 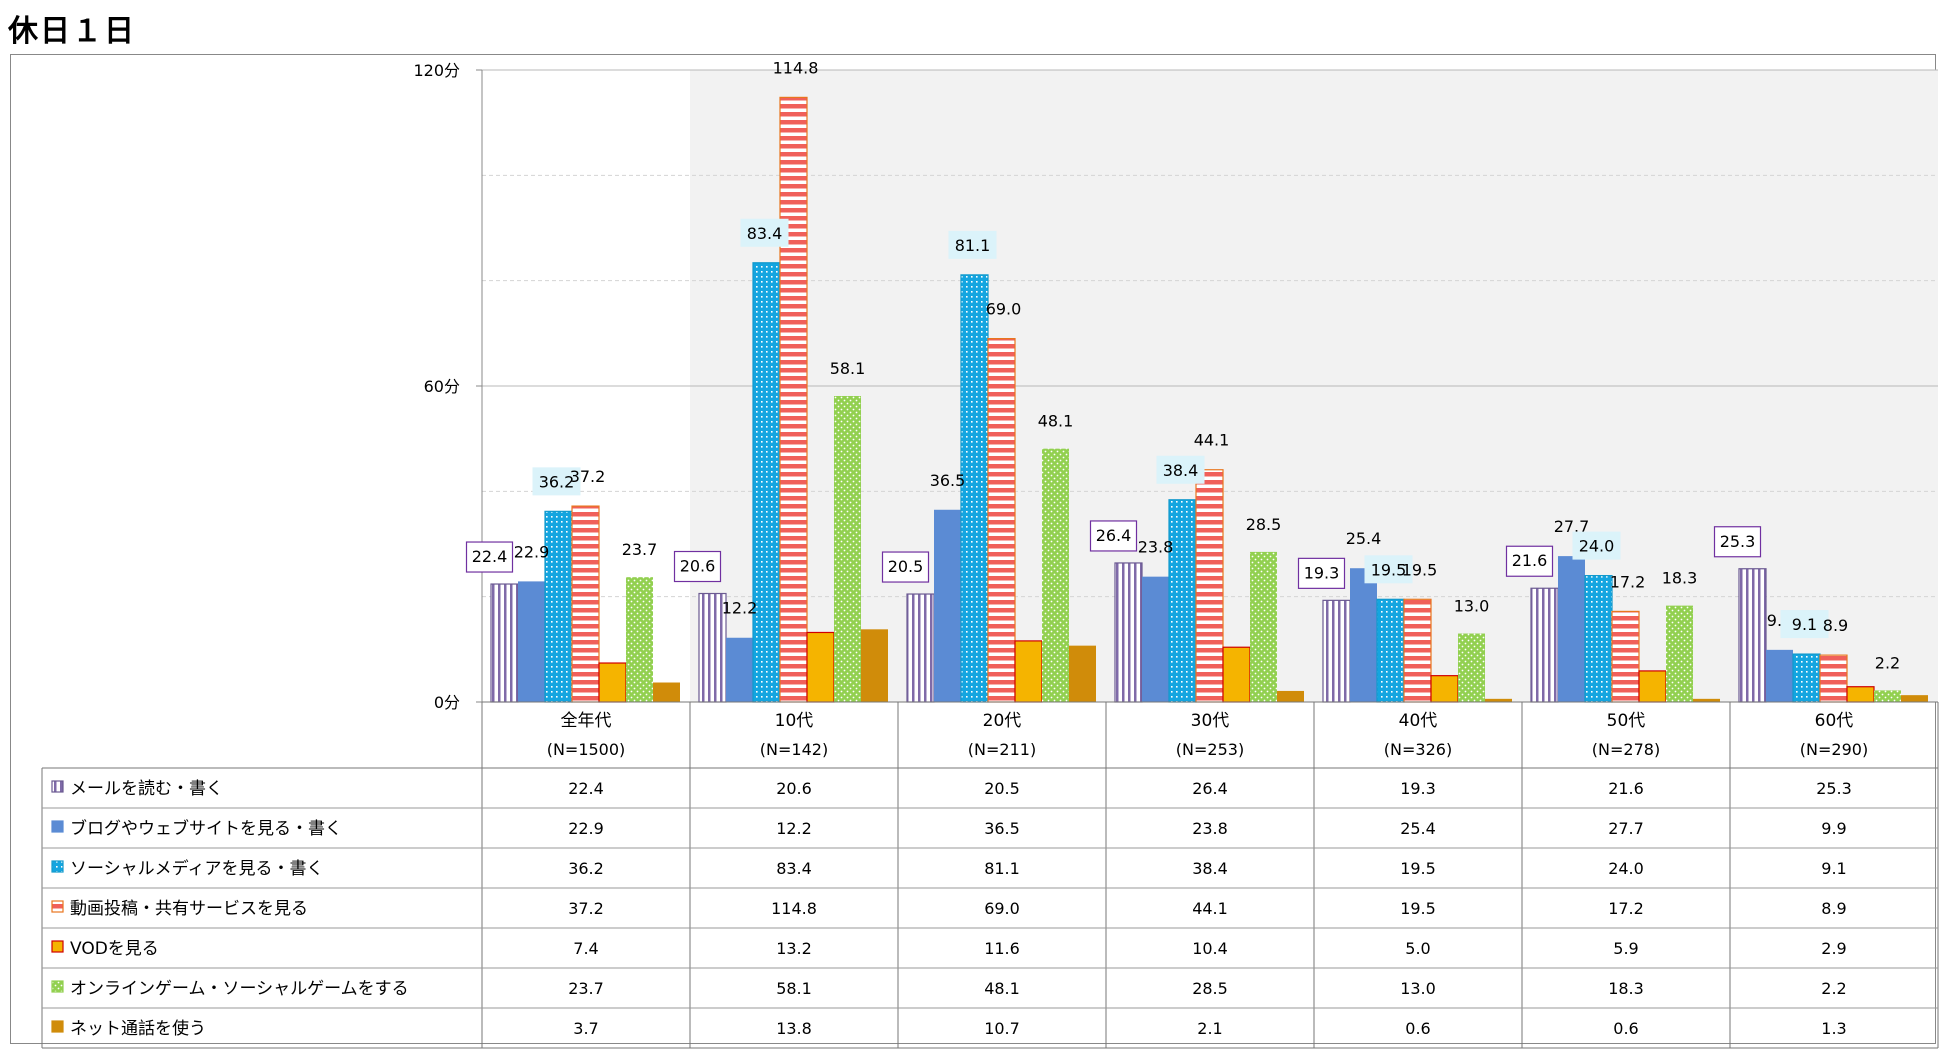 What do you see at coordinates (794, 908) in the screenshot?
I see `table-cell: 114.8` at bounding box center [794, 908].